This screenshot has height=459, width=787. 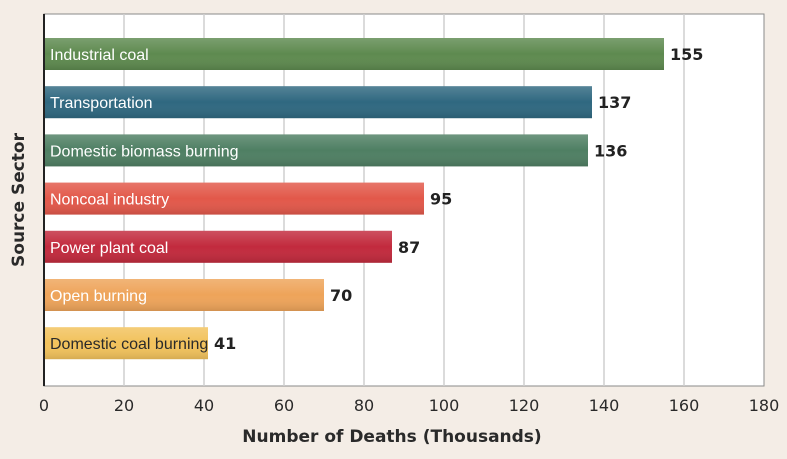 What do you see at coordinates (444, 405) in the screenshot?
I see `x-tick-label: 100` at bounding box center [444, 405].